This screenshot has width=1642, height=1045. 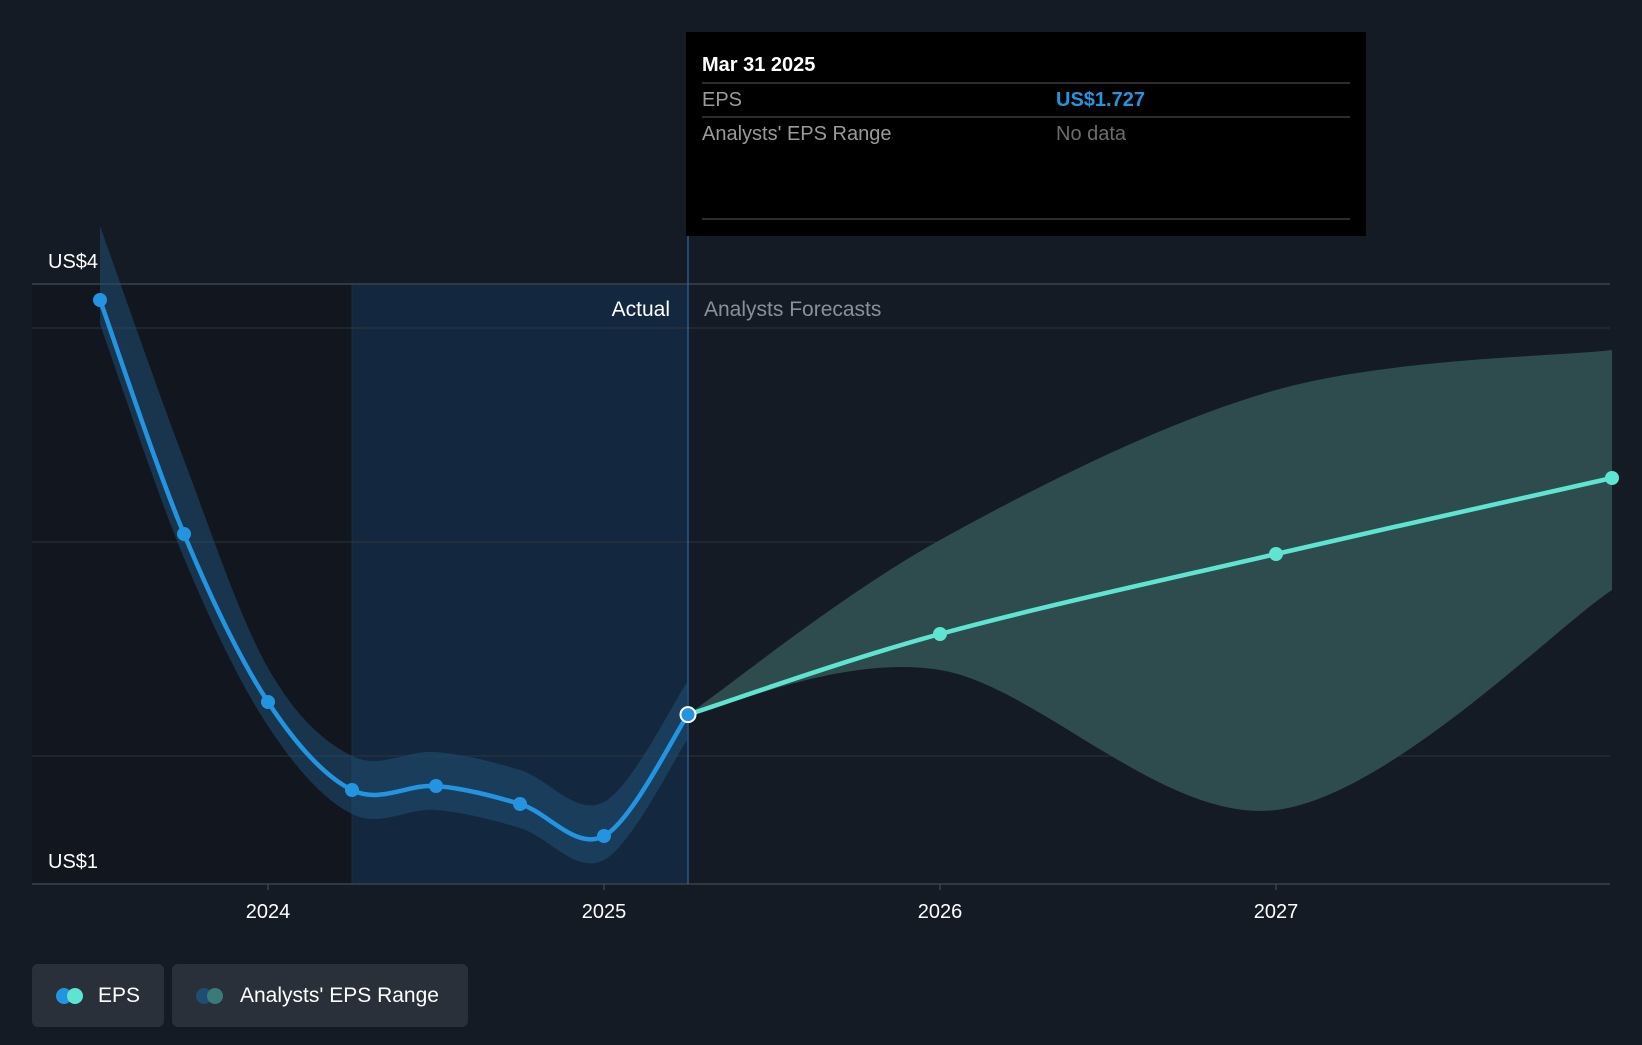 What do you see at coordinates (792, 309) in the screenshot?
I see `forecast-region-label: Analysts Forecasts` at bounding box center [792, 309].